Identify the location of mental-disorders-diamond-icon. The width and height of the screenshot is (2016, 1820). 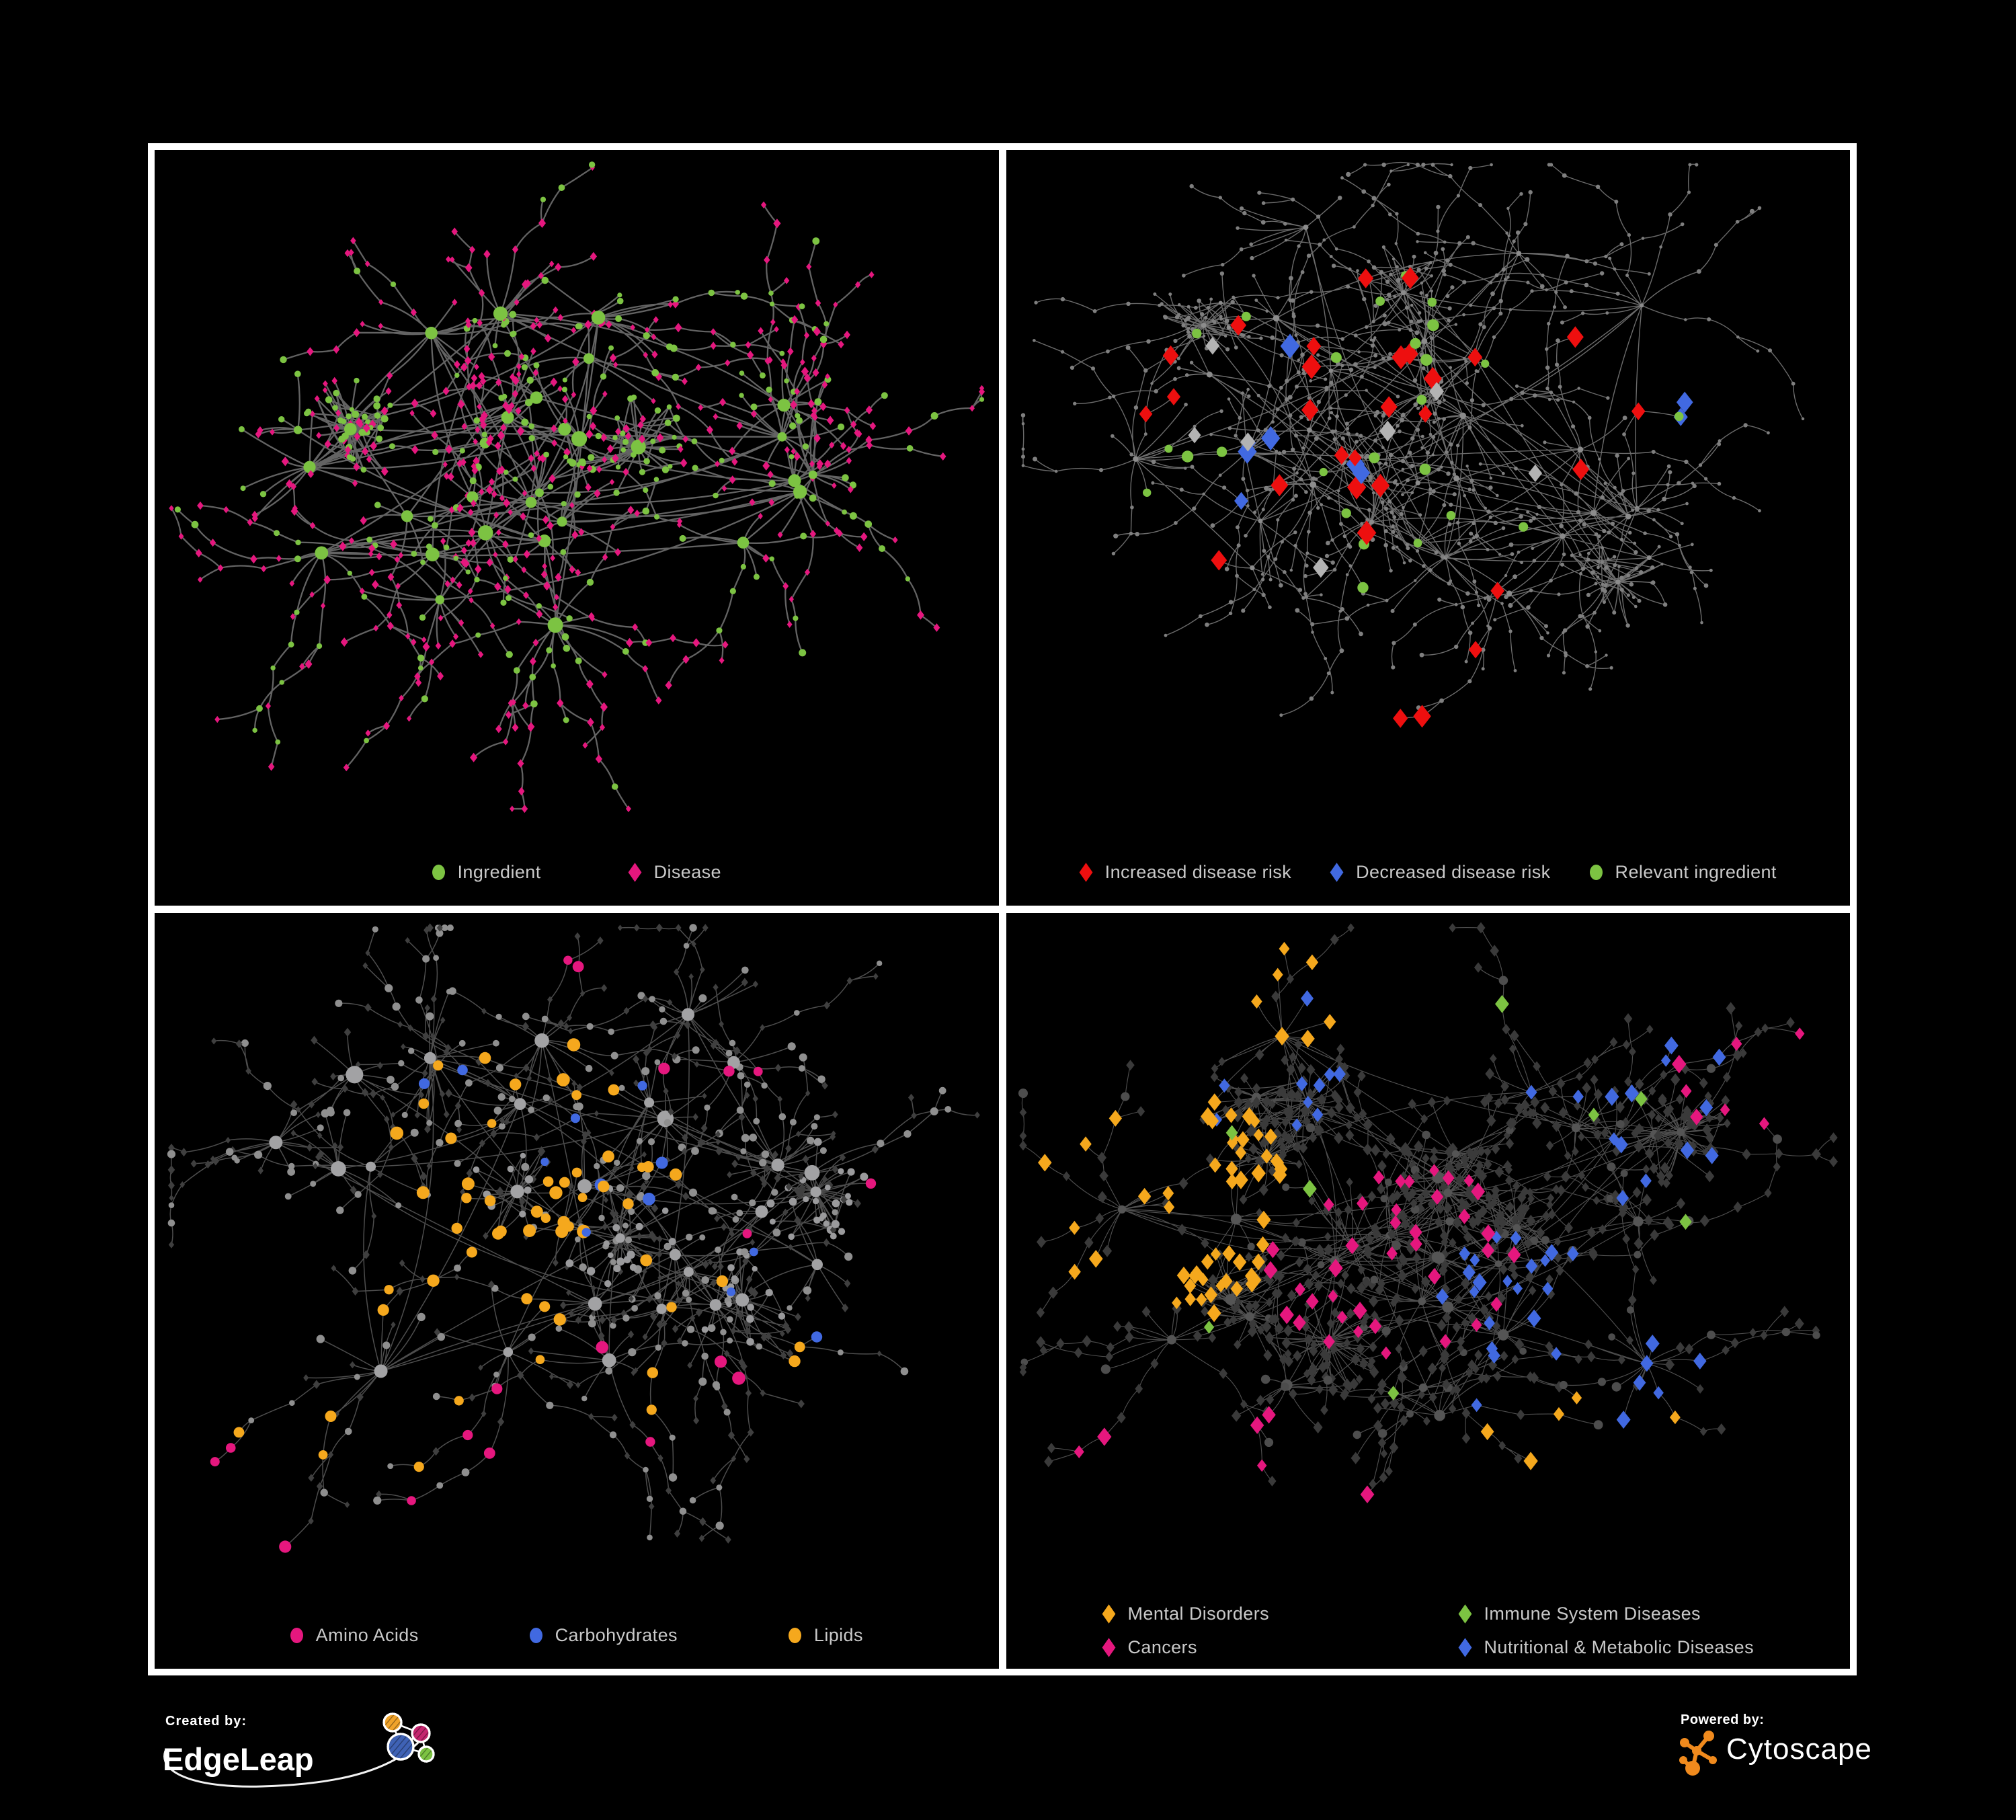
(1108, 1614).